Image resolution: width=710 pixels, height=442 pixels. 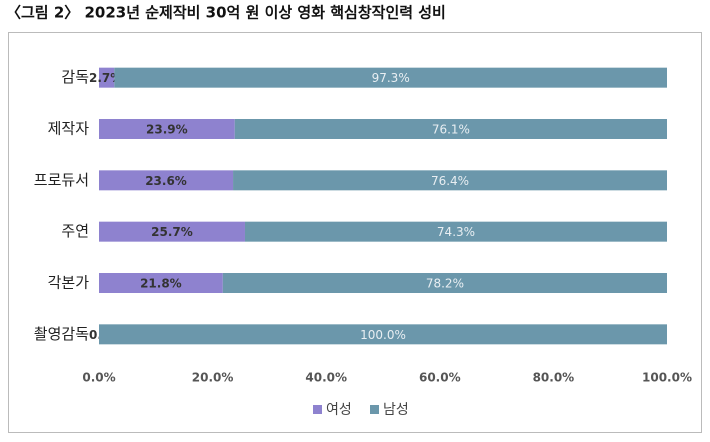 I want to click on x-tick-label: 60.0%, so click(x=440, y=378).